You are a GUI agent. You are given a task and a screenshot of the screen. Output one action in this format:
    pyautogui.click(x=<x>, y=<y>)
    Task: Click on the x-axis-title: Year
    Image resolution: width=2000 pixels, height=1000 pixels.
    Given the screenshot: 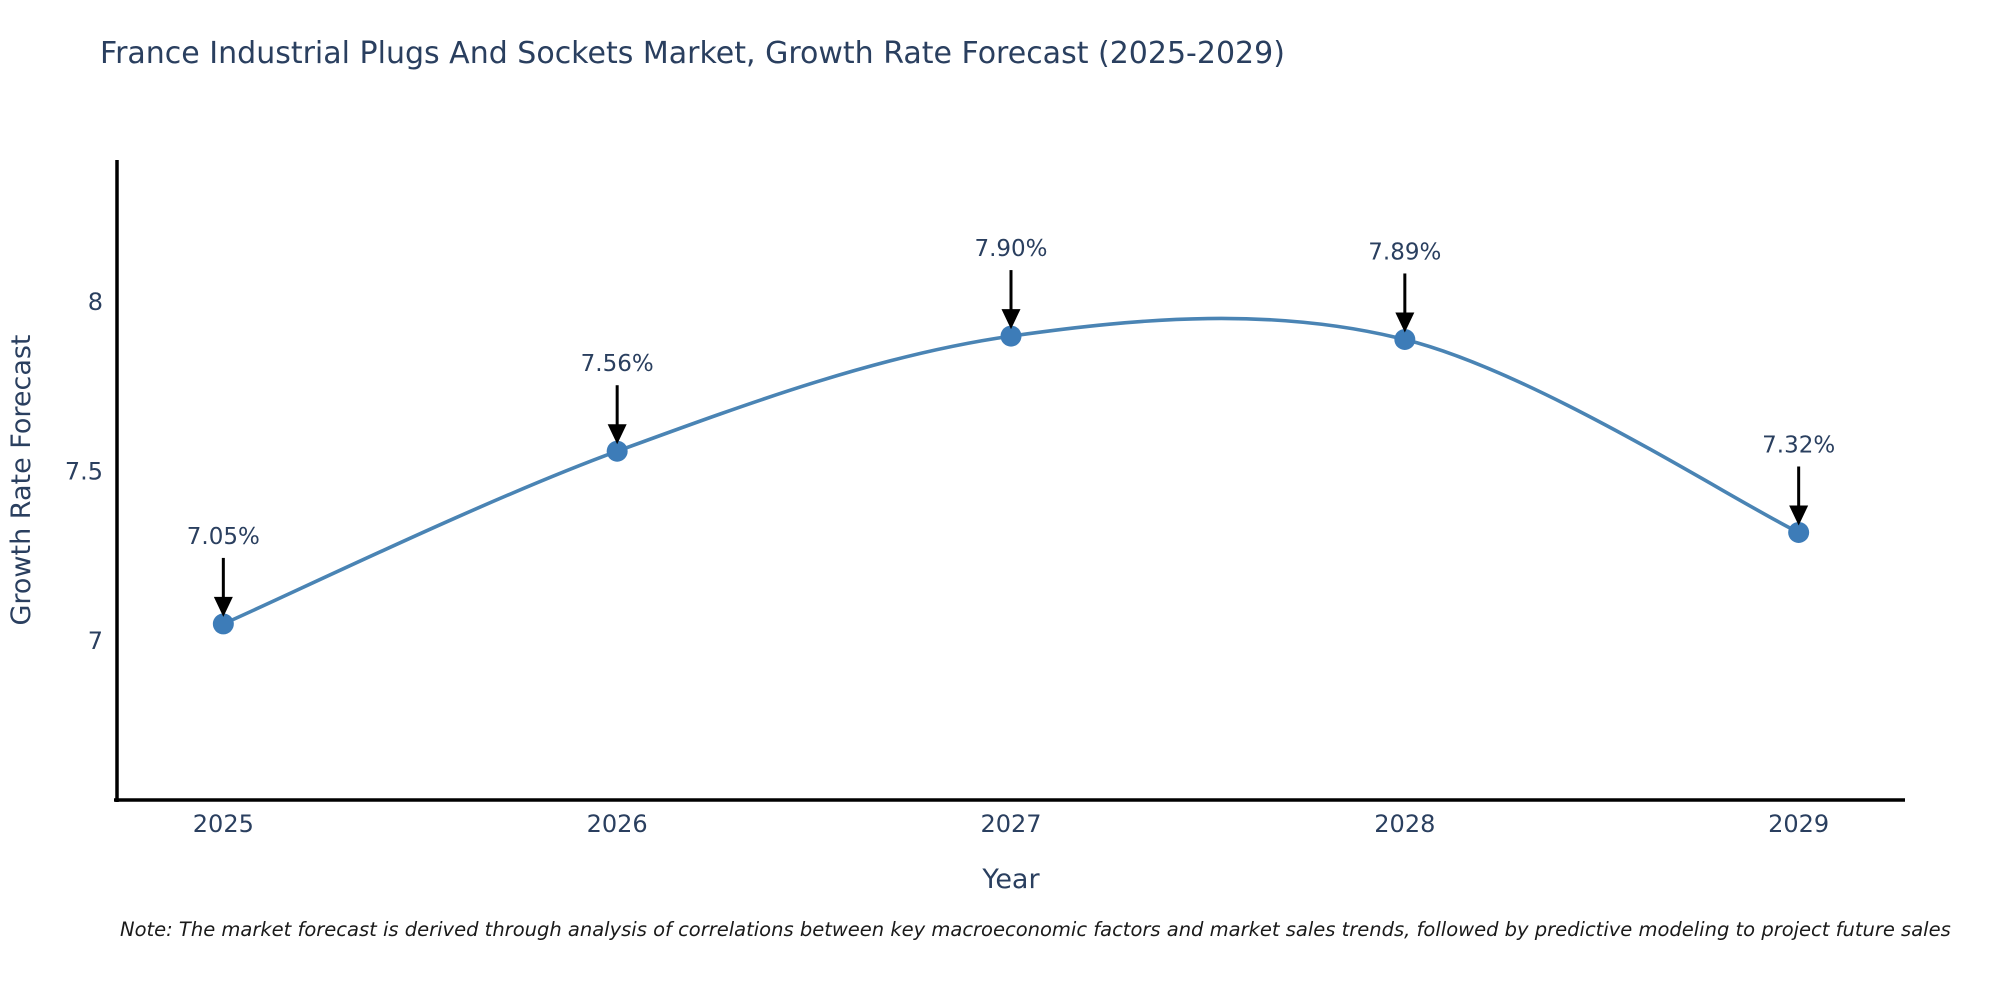 What is the action you would take?
    pyautogui.click(x=1010, y=879)
    